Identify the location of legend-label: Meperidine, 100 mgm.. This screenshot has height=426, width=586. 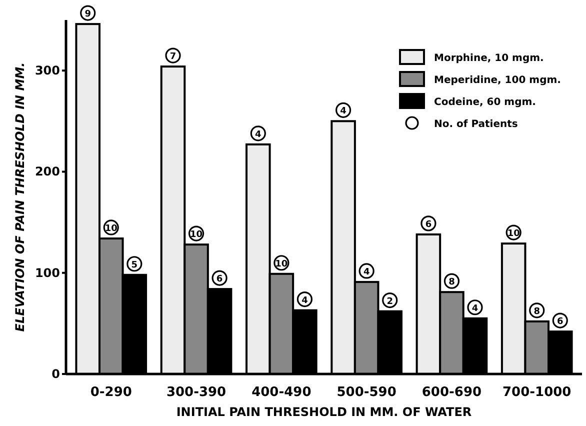
(497, 80).